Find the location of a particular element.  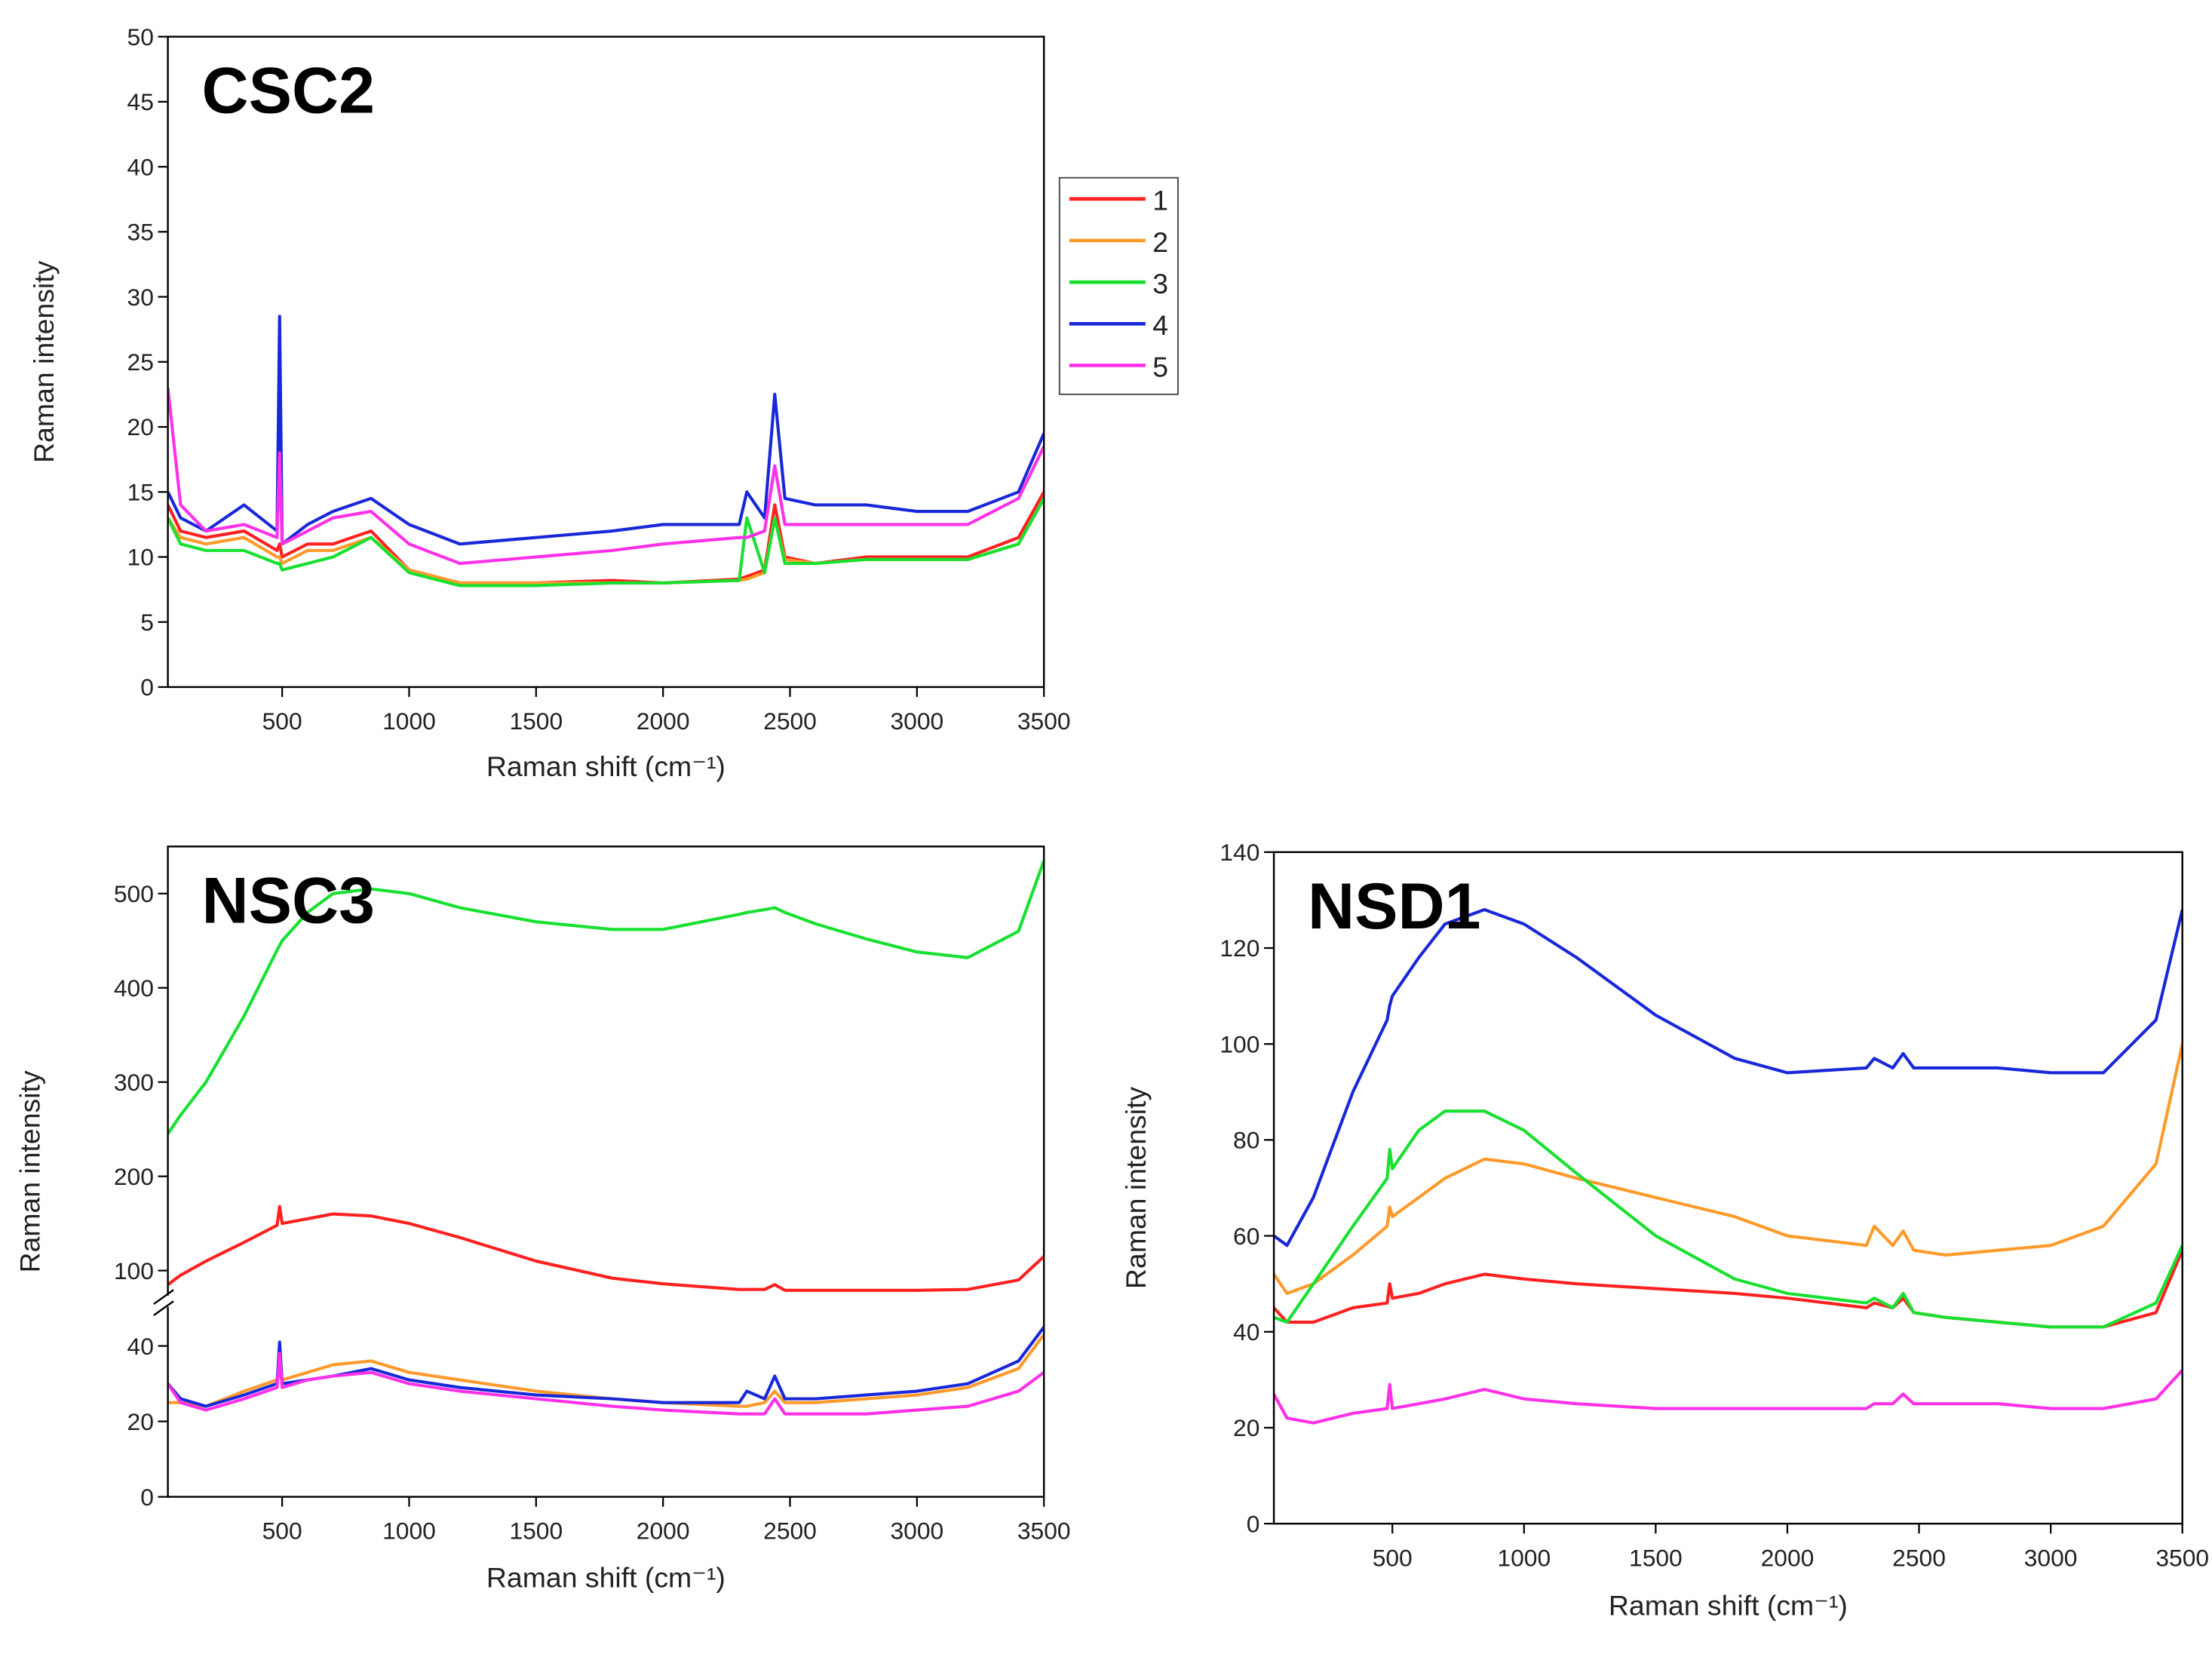

y-tick-label: 500 is located at coordinates (134, 893).